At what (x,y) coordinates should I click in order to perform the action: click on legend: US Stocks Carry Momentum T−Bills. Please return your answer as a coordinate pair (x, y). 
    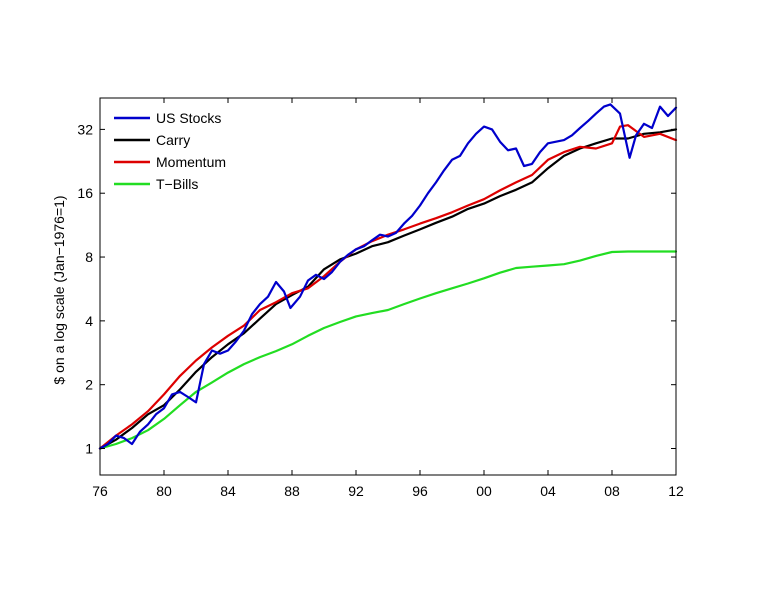
    Looking at the image, I should click on (170, 151).